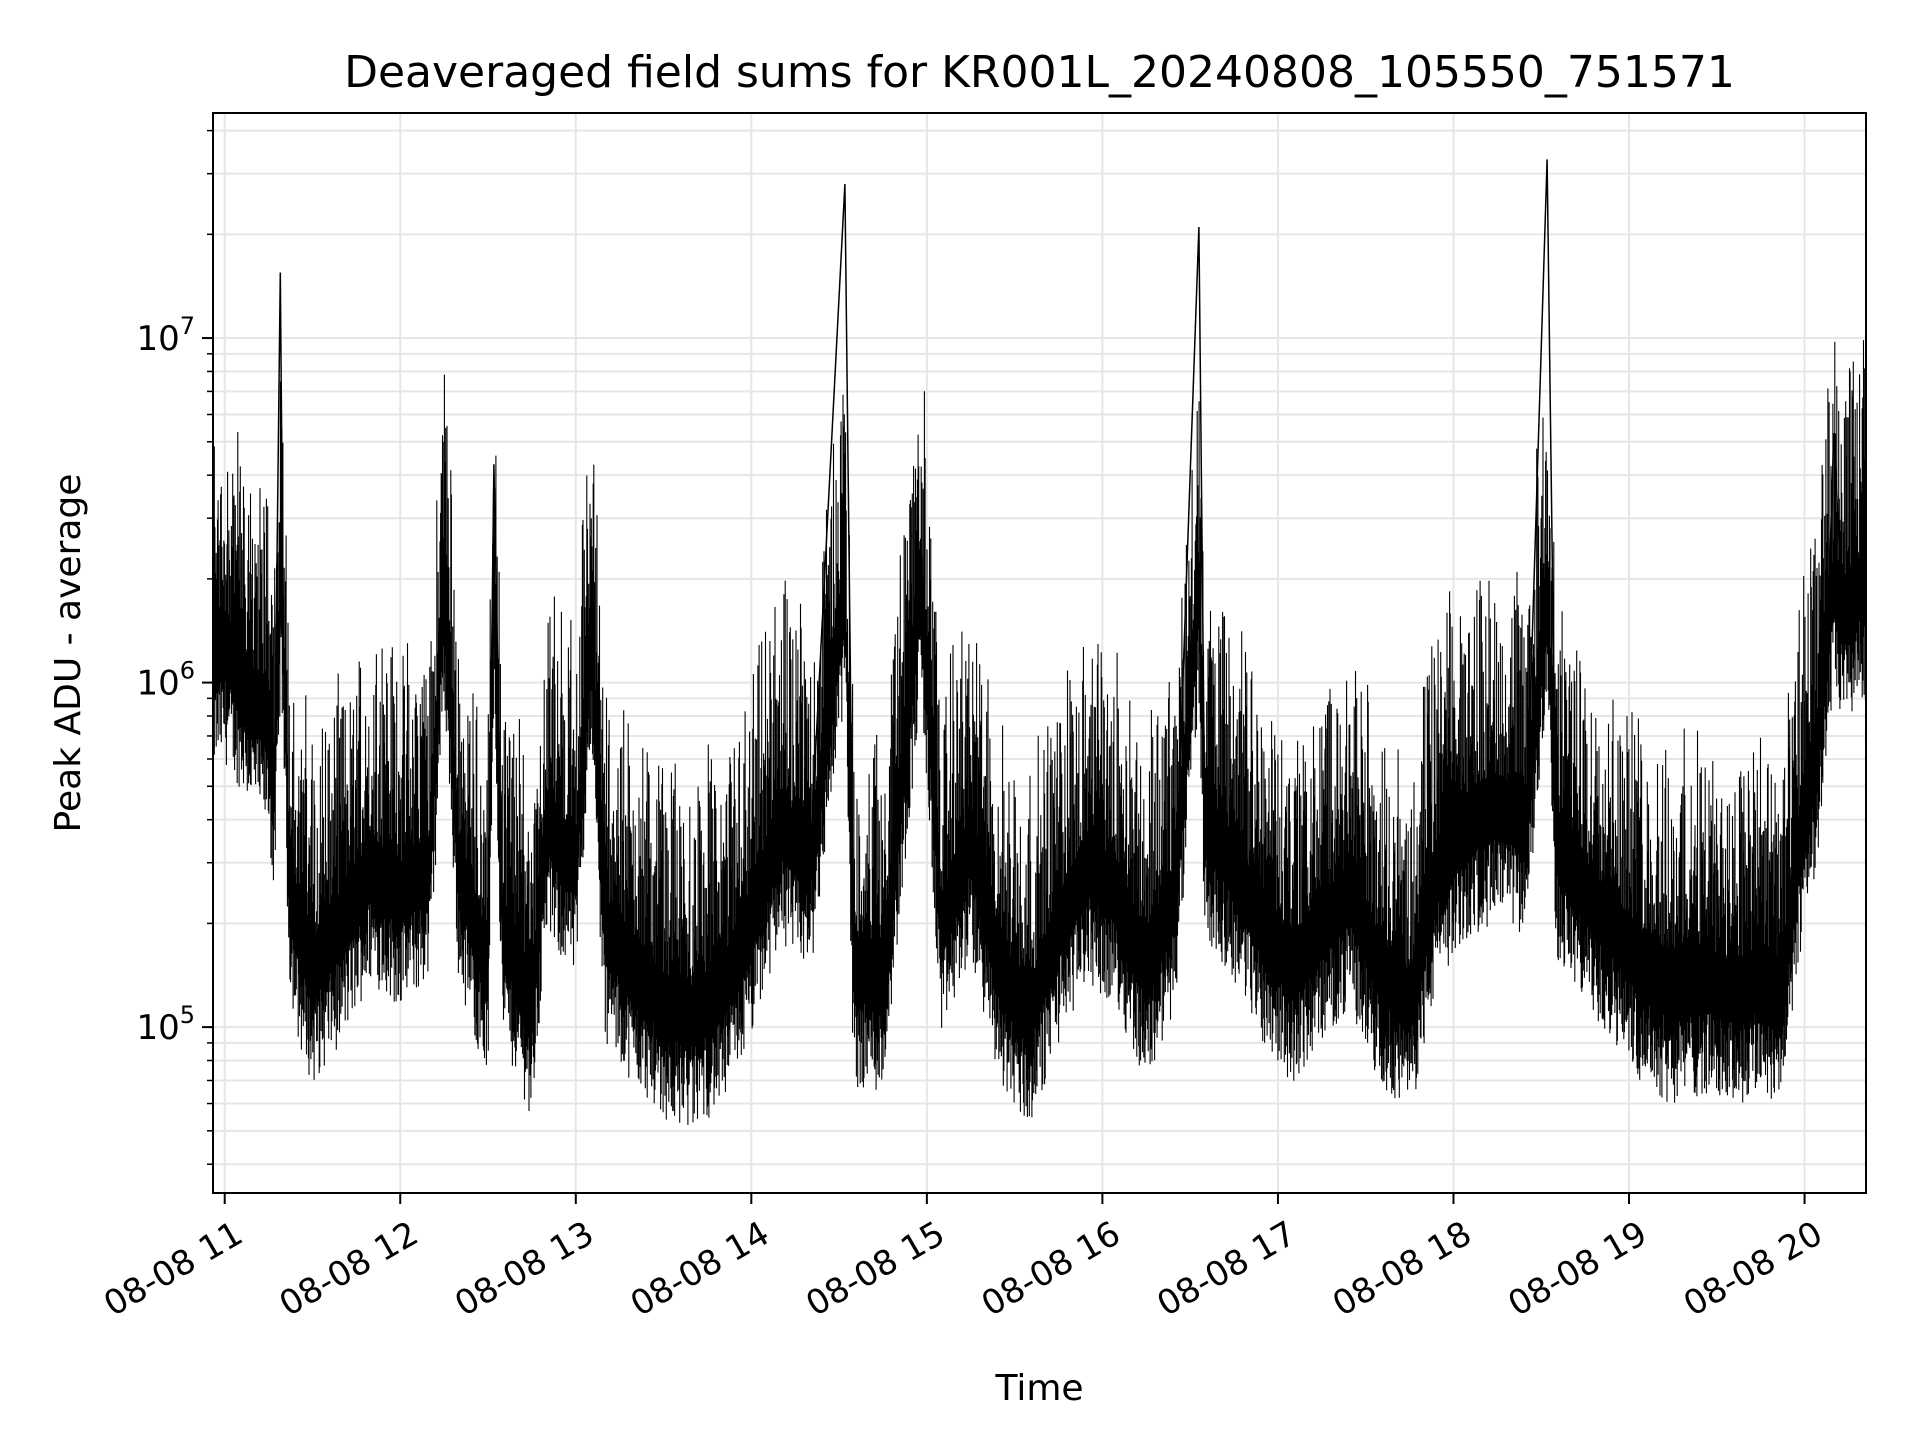  I want to click on y-tick-label: 10⁶, so click(165, 680).